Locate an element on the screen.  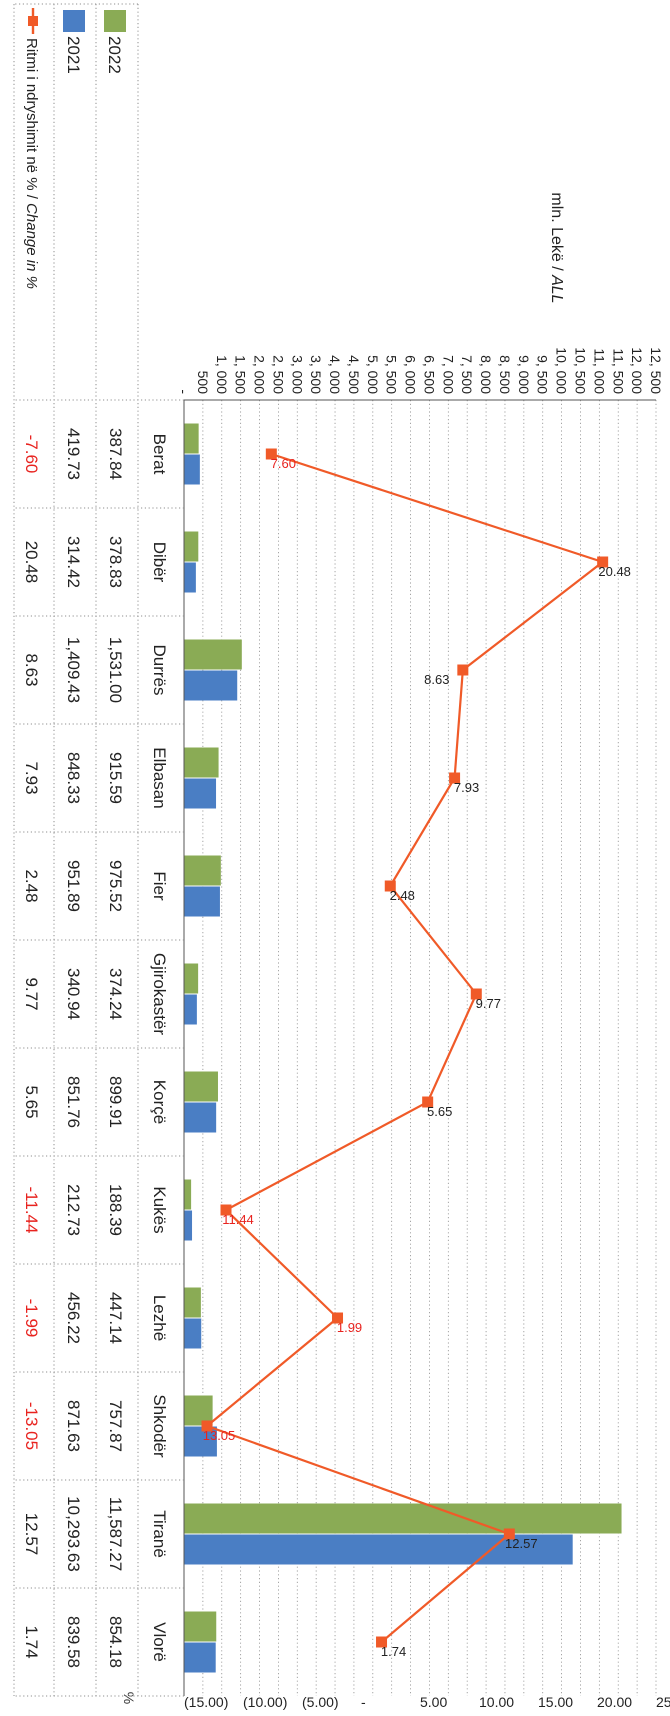
primary-axis-title: mln. Lekë / ALL is located at coordinates (556, 247).